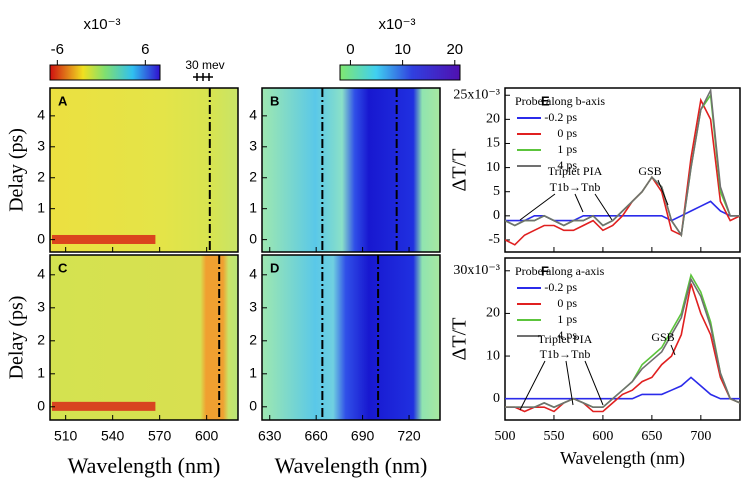 This screenshot has width=750, height=496. Describe the element at coordinates (145, 49) in the screenshot. I see `colorbar-tick-label: 6` at that location.